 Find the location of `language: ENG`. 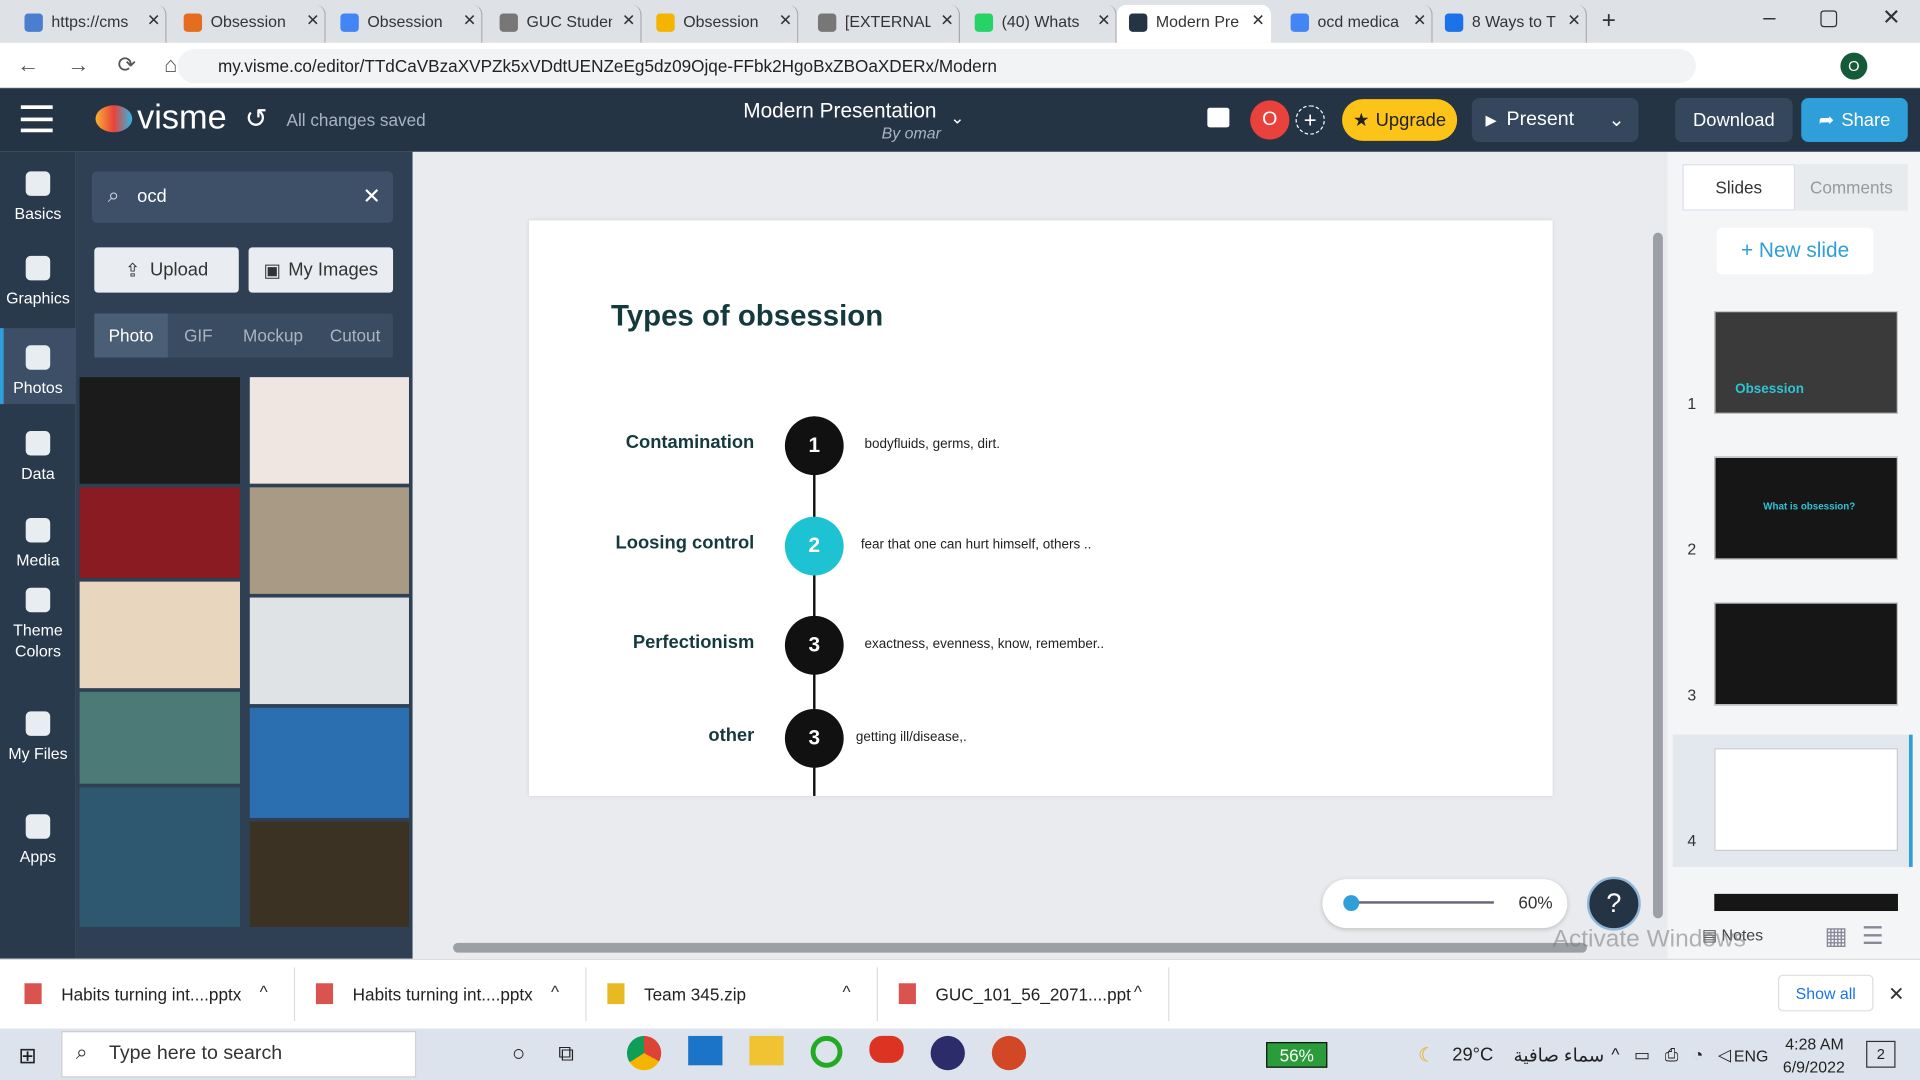

language: ENG is located at coordinates (1751, 1056).